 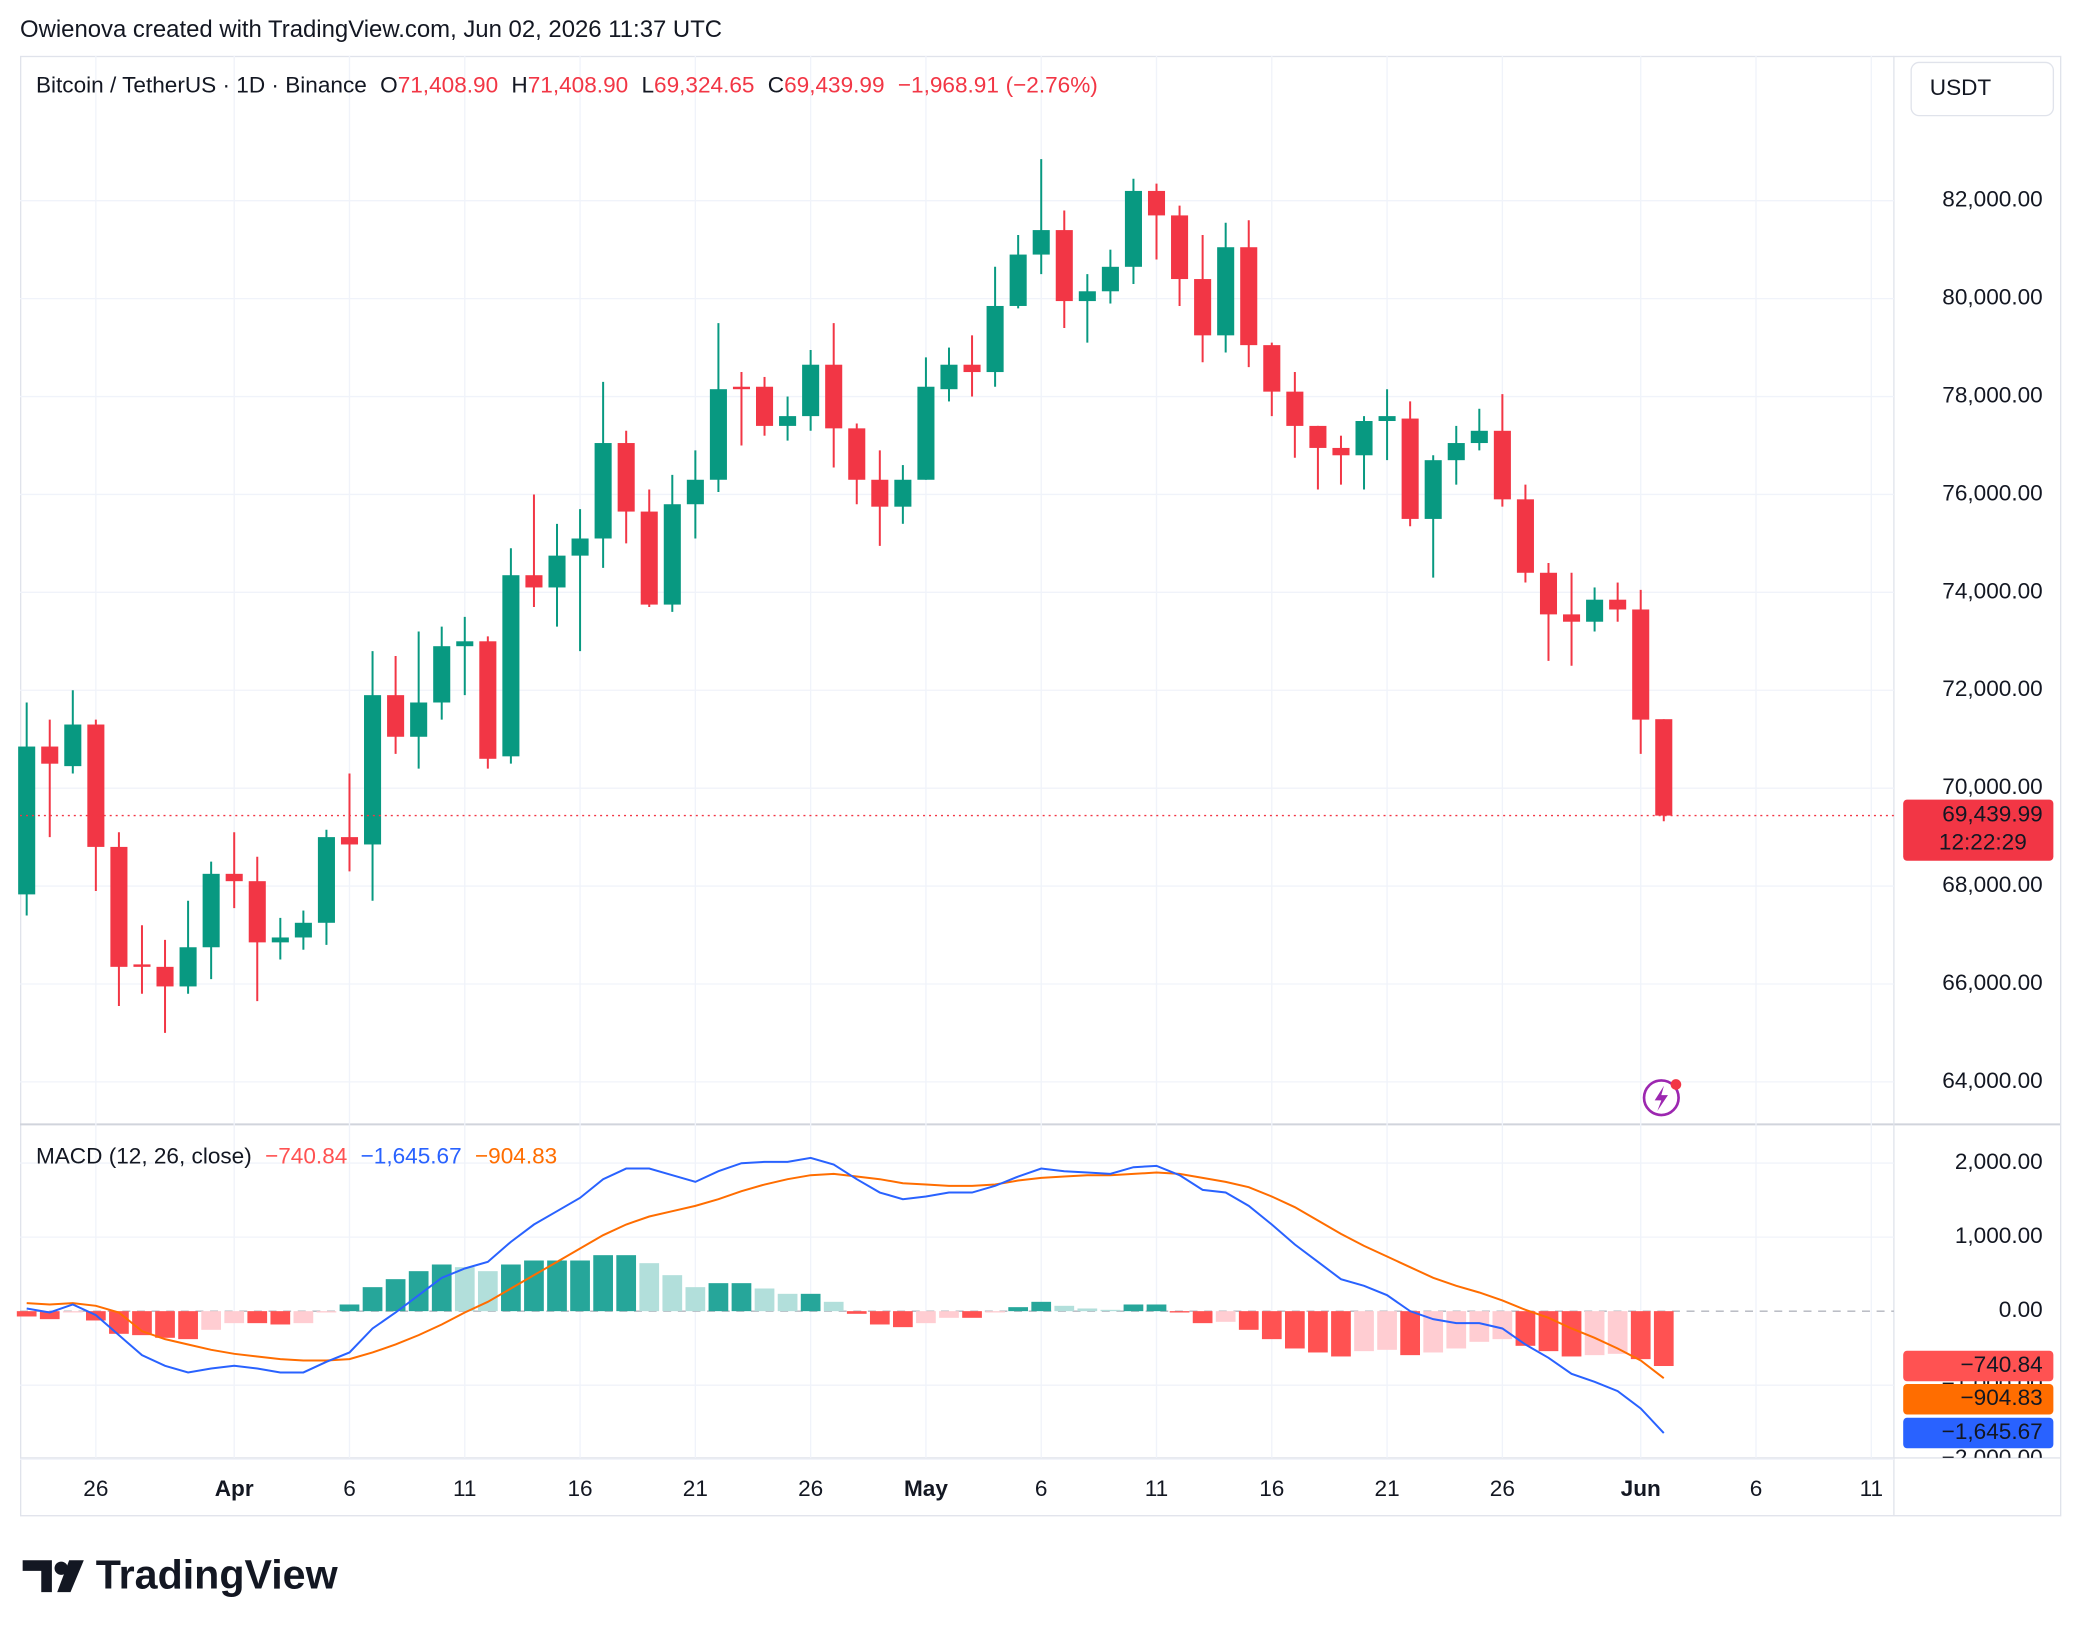 What do you see at coordinates (389, 84) in the screenshot?
I see `ohlc-key: O` at bounding box center [389, 84].